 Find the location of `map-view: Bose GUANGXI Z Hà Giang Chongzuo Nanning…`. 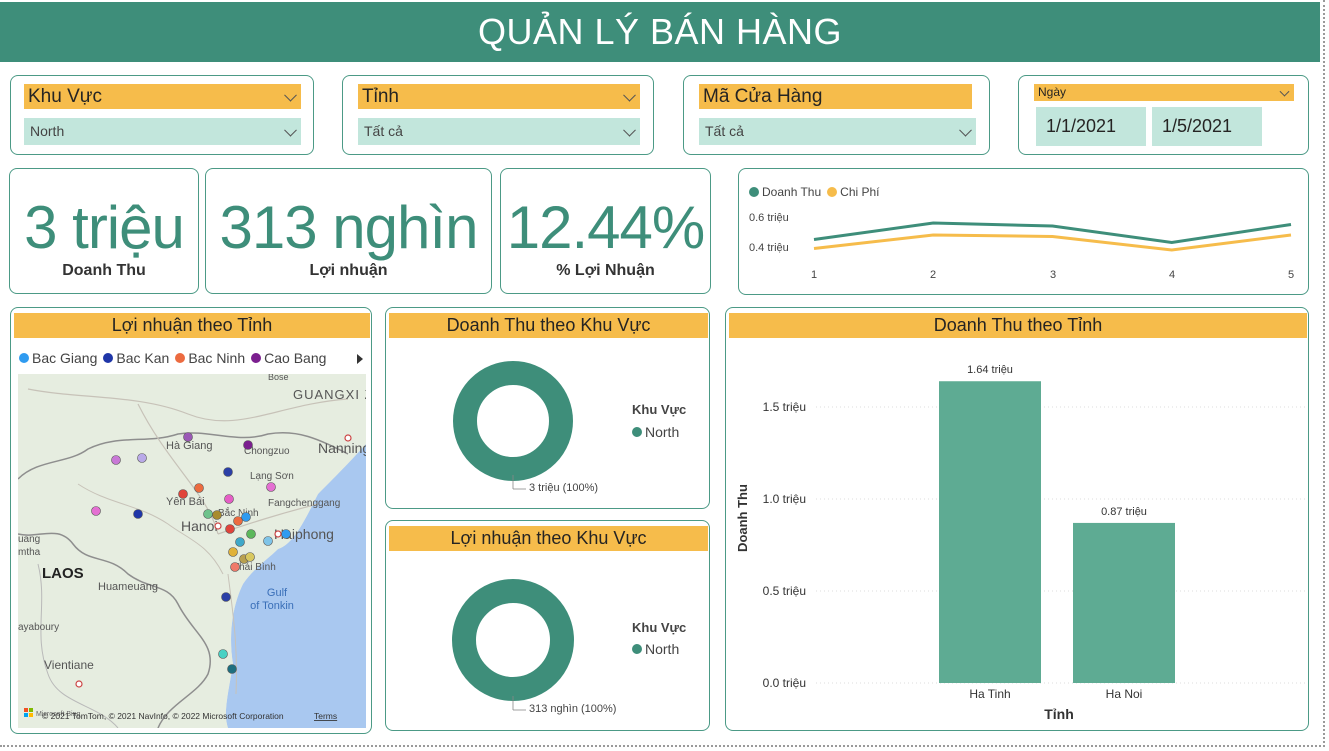

map-view: Bose GUANGXI Z Hà Giang Chongzuo Nanning… is located at coordinates (192, 551).